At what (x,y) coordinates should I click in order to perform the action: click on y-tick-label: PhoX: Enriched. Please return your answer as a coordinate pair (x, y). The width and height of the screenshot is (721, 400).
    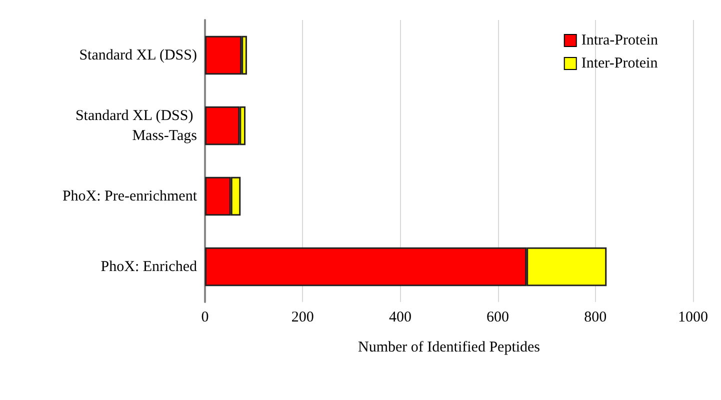
    Looking at the image, I should click on (149, 266).